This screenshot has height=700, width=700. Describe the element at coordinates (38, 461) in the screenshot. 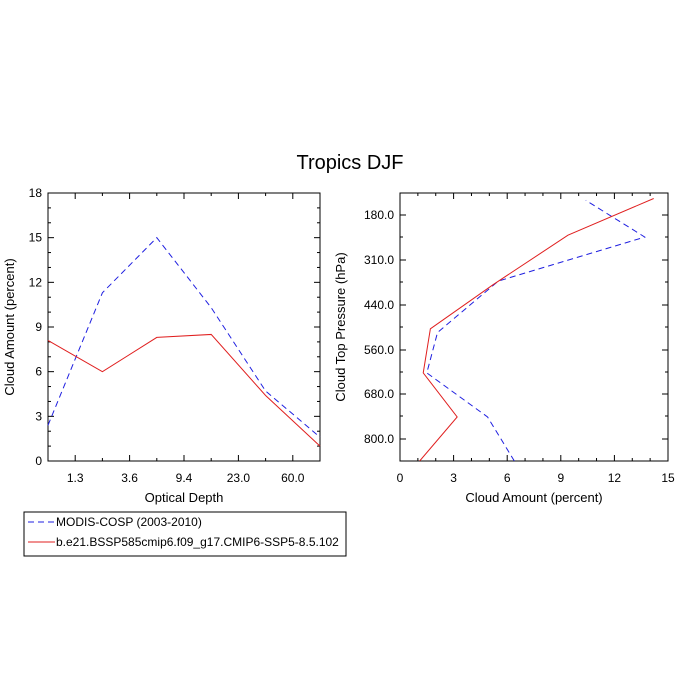

I see `y-tick-label: 0` at that location.